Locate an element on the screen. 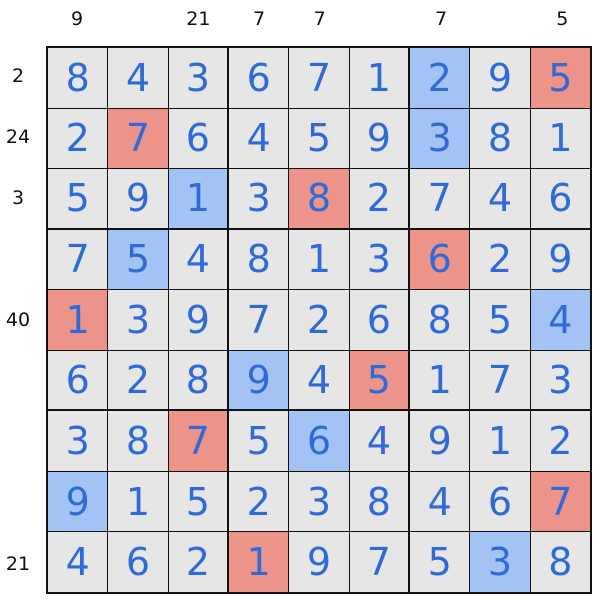  cell-r5c4: 7 is located at coordinates (258, 320).